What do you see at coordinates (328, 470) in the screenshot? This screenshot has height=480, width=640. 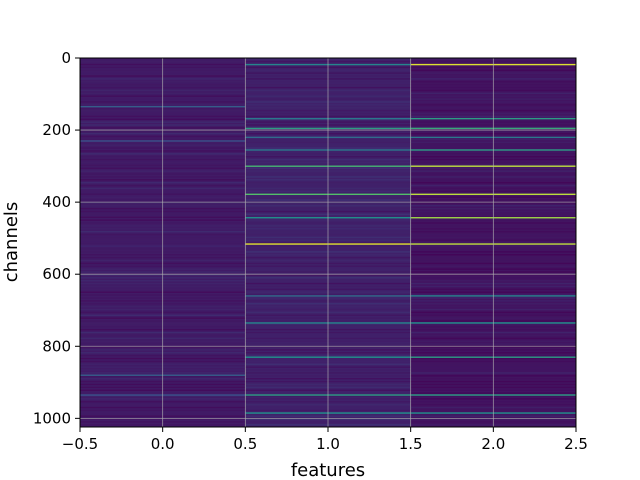 I see `x-axis-label: features` at bounding box center [328, 470].